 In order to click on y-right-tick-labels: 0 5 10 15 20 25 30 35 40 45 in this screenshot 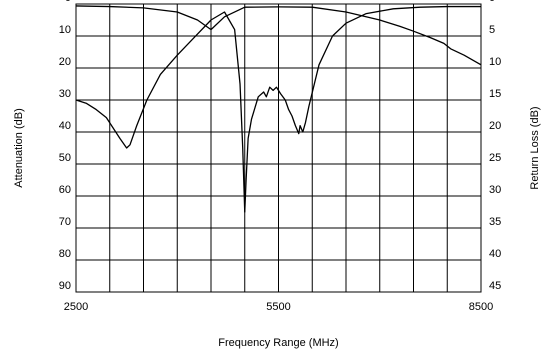, I will do `click(495, 146)`.